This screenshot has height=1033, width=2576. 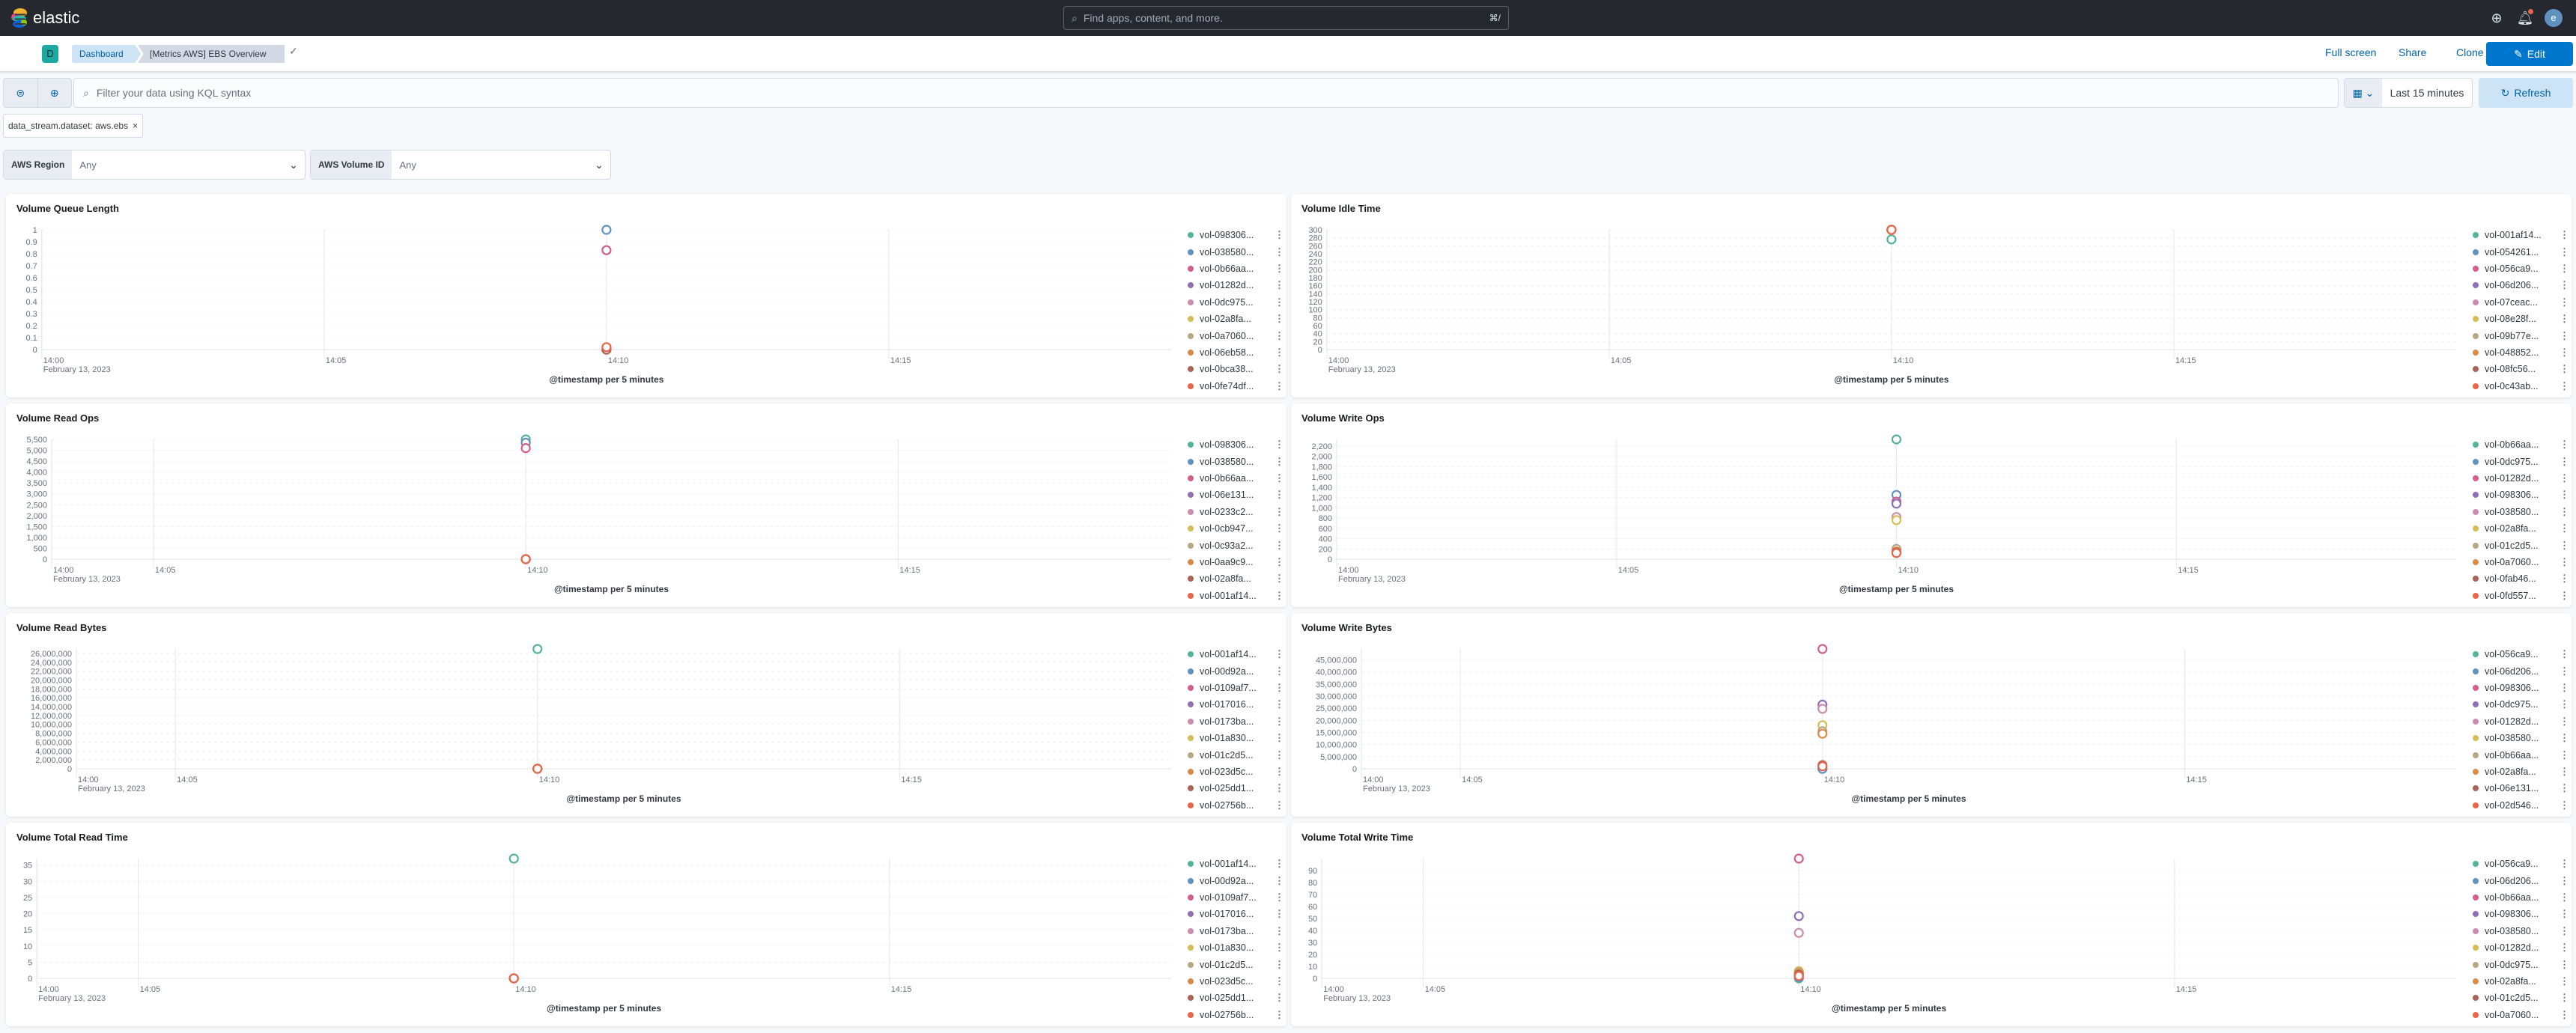 I want to click on newsfeed-icon: 🔔︎, so click(x=2525, y=17).